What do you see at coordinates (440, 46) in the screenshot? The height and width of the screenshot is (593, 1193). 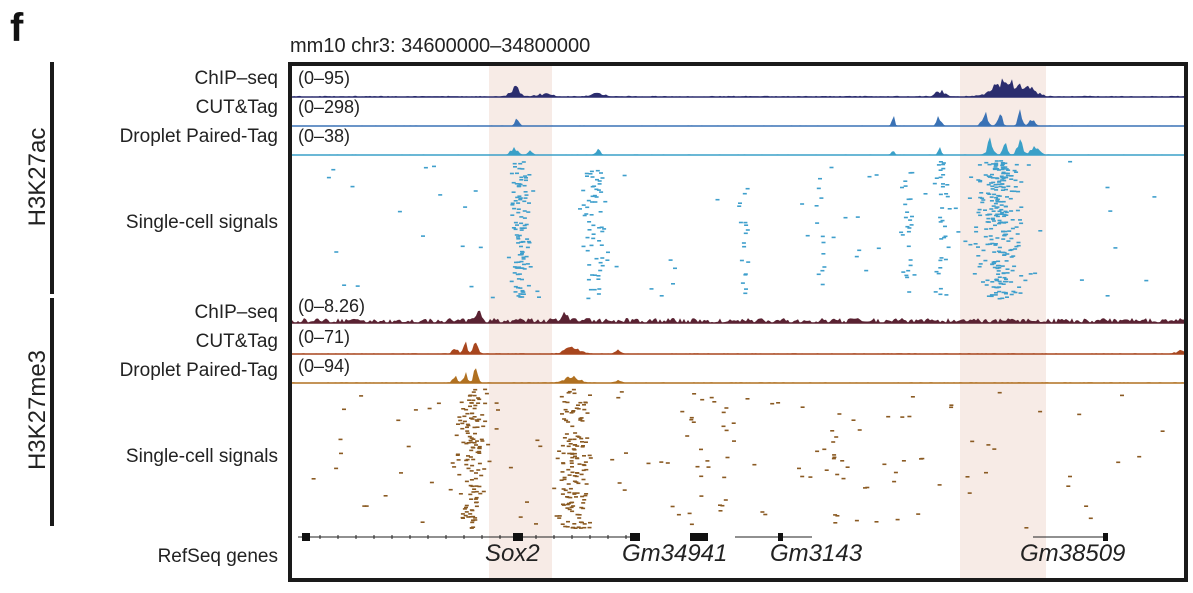 I see `genomic-coordinates: mm10 chr3: 34600000–34800000` at bounding box center [440, 46].